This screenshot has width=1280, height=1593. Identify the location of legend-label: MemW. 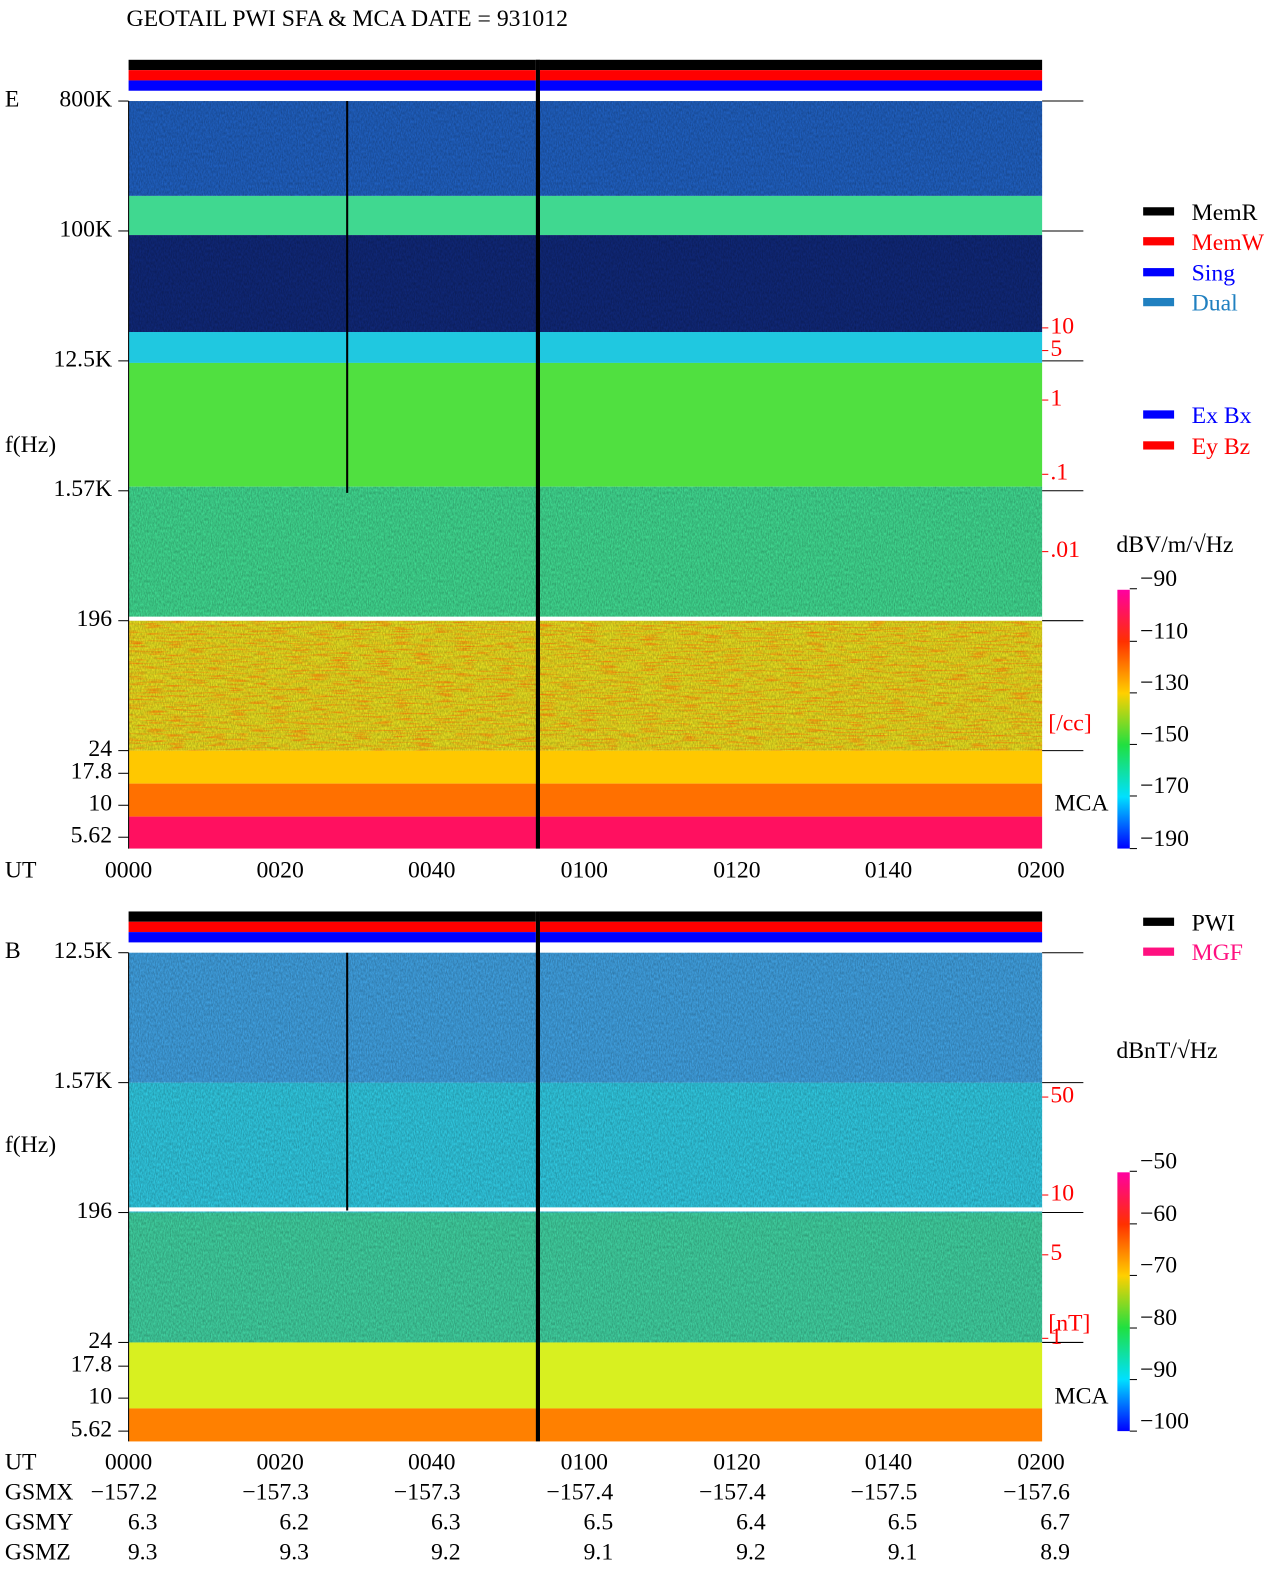
(1228, 243).